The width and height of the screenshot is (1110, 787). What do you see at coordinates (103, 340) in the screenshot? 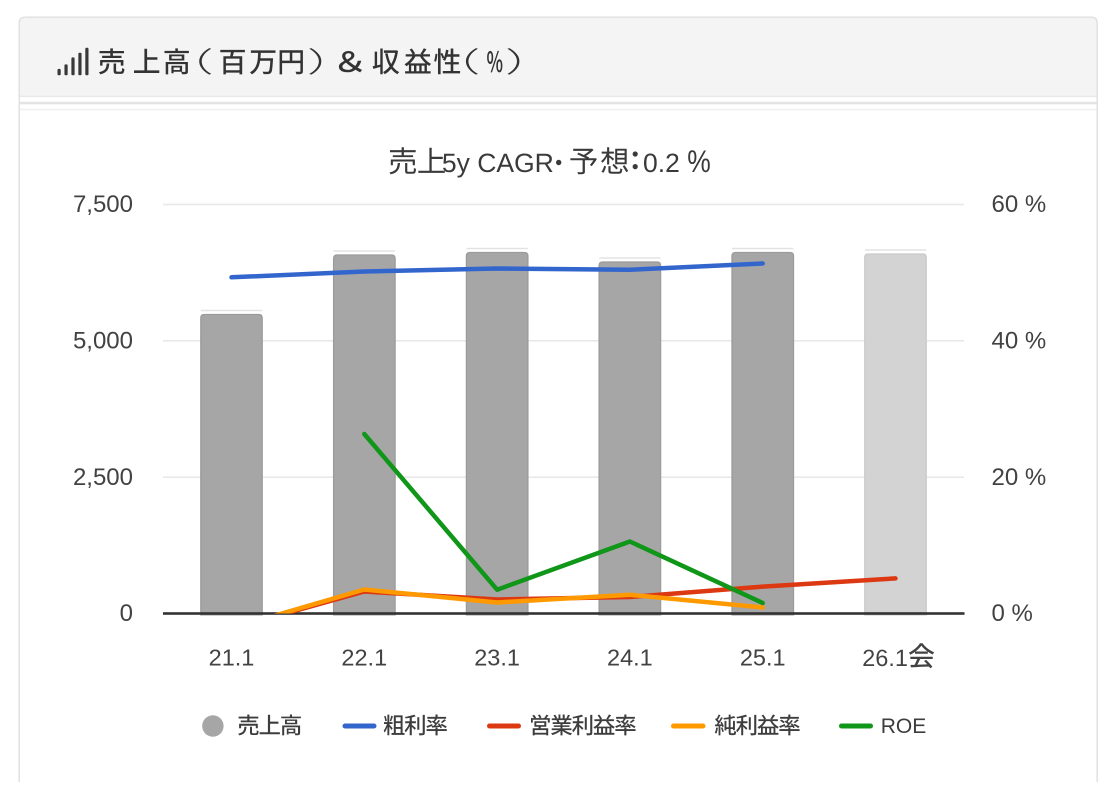
I see `svg-text: 5,000` at bounding box center [103, 340].